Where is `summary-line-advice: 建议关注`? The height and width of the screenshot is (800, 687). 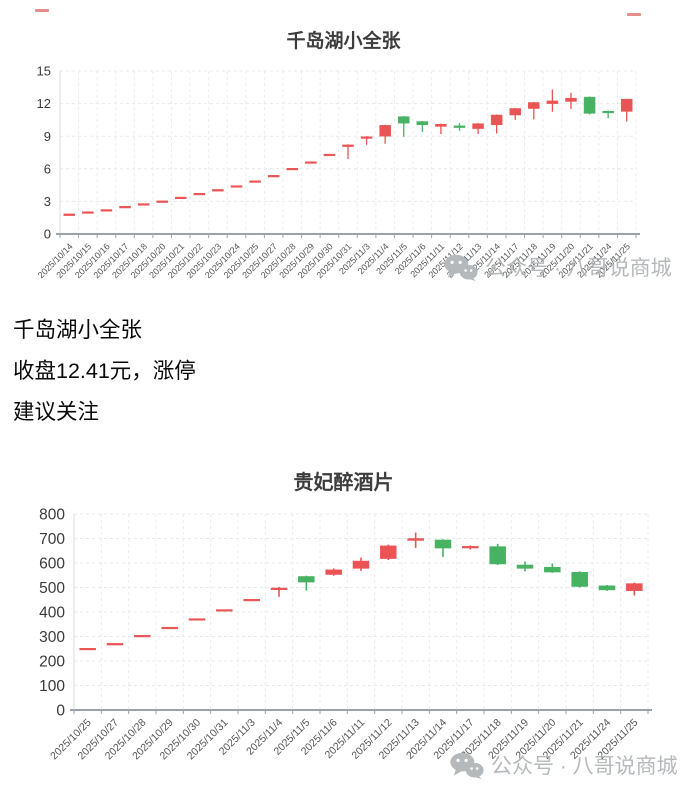 summary-line-advice: 建议关注 is located at coordinates (56, 412).